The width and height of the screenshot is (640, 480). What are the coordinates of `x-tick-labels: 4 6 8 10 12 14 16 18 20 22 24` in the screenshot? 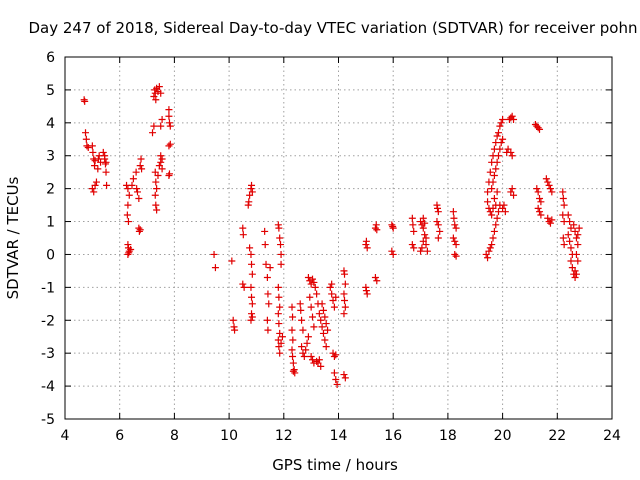 It's located at (341, 436).